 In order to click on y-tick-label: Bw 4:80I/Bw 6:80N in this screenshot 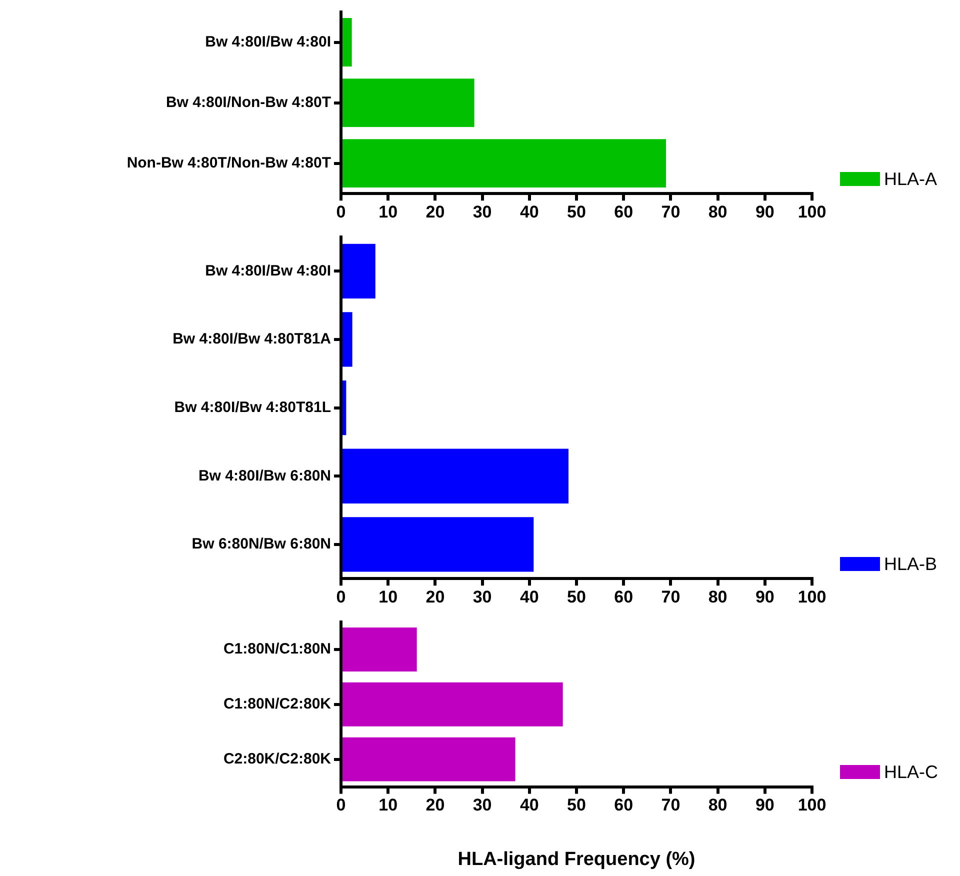, I will do `click(264, 475)`.